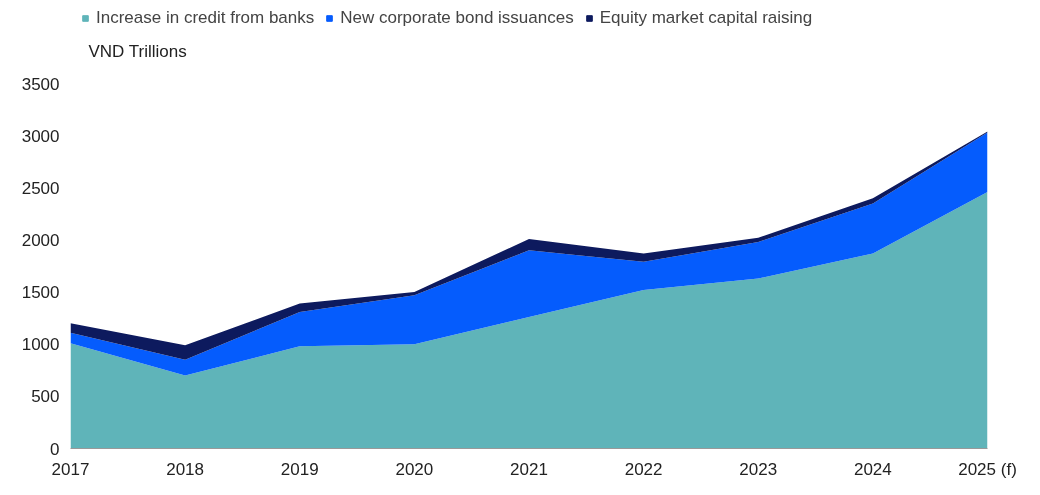 The height and width of the screenshot is (495, 1040). I want to click on y-axis-title: VND Trillions, so click(137, 51).